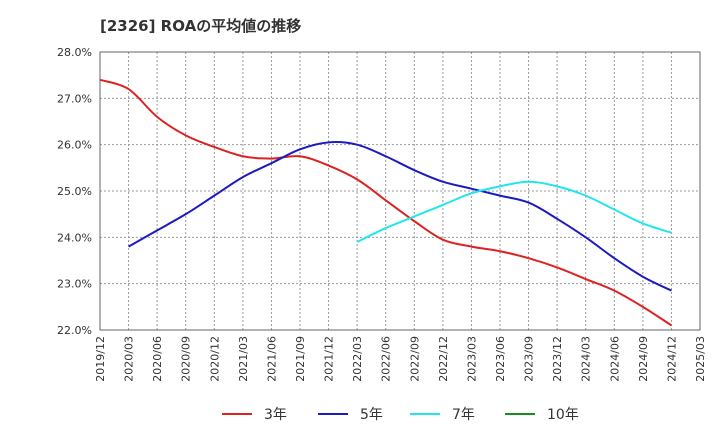  I want to click on x-tick-label: 2022/12, so click(443, 359).